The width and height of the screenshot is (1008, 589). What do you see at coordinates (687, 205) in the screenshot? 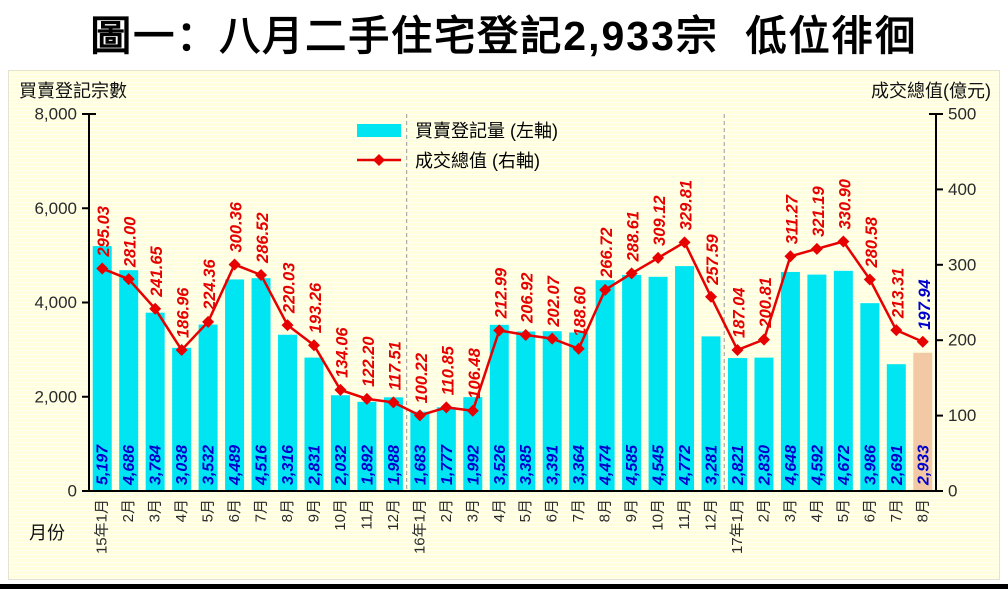
I see `line-value-label: 329.81` at bounding box center [687, 205].